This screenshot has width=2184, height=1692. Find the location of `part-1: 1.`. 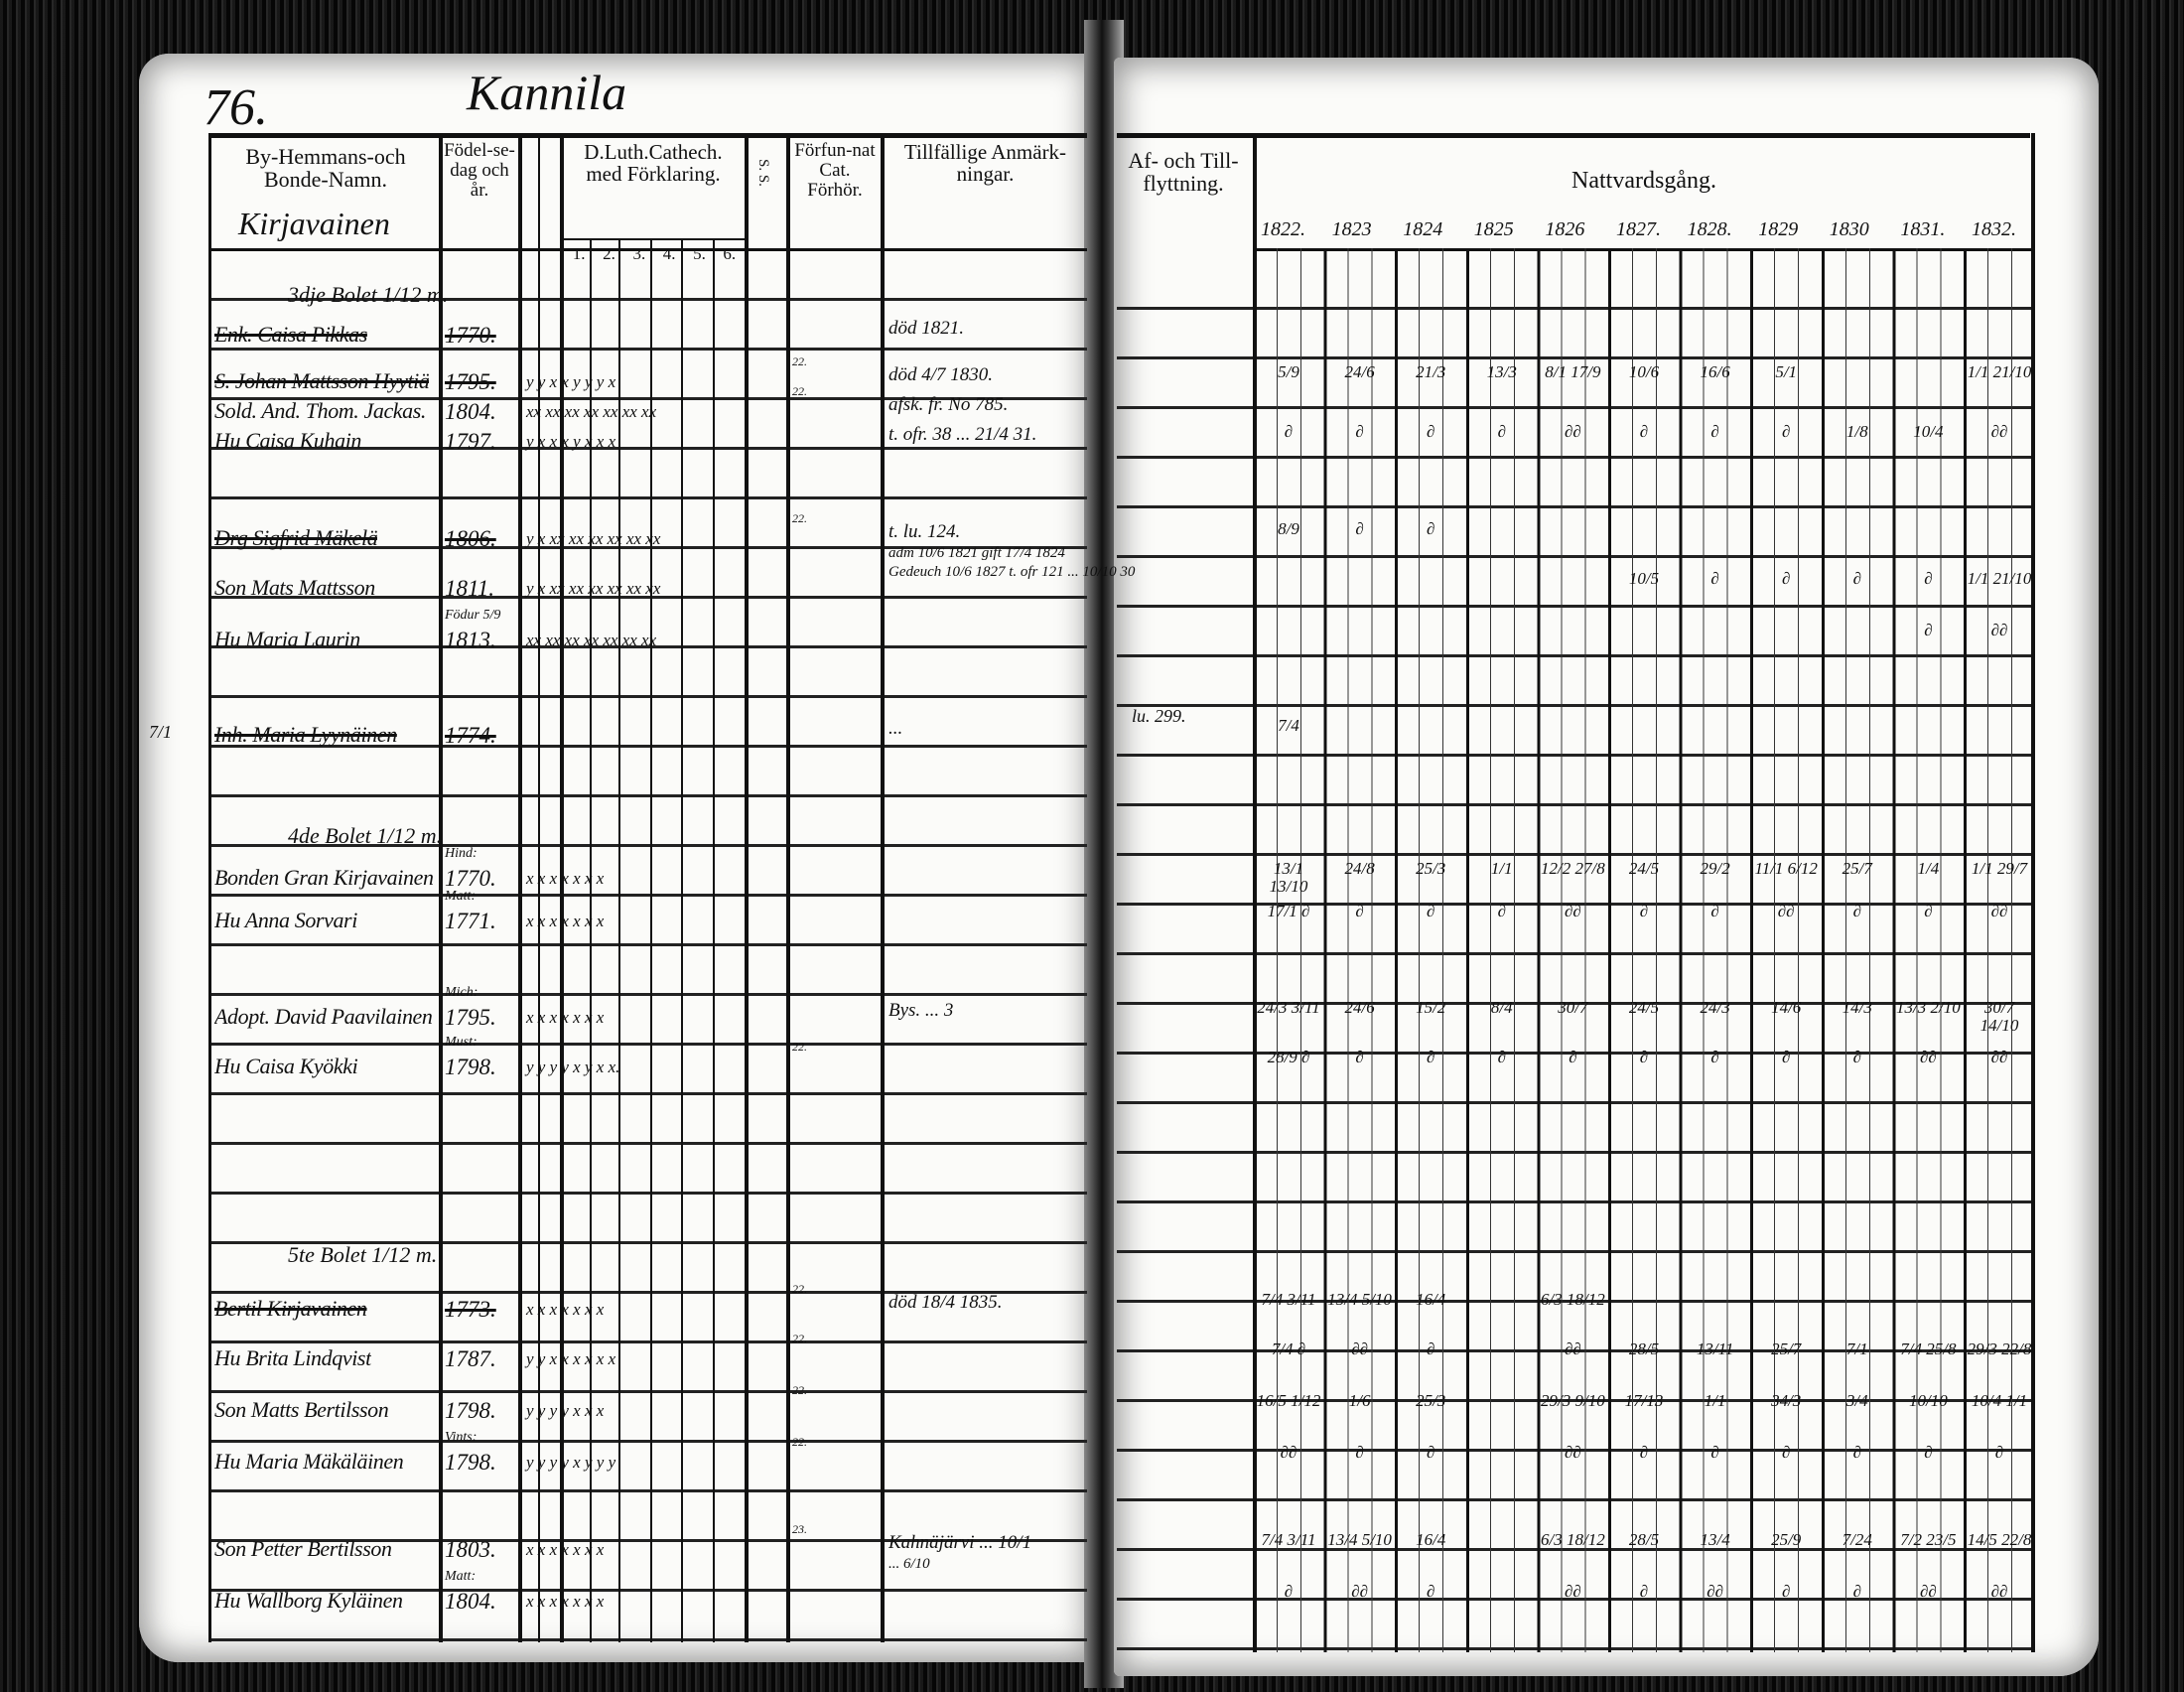

part-1: 1. is located at coordinates (579, 253).